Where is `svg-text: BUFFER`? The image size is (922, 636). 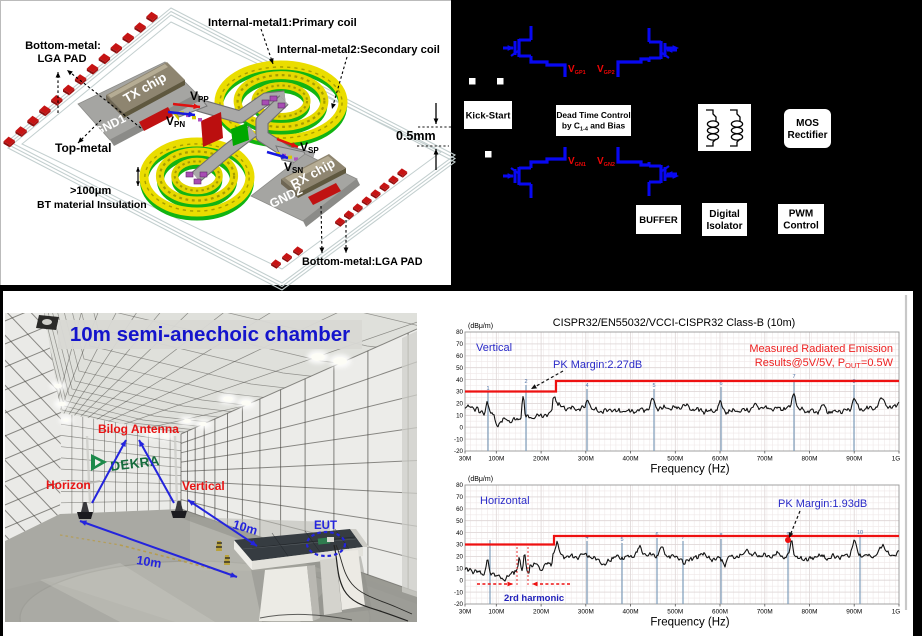
svg-text: BUFFER is located at coordinates (658, 220).